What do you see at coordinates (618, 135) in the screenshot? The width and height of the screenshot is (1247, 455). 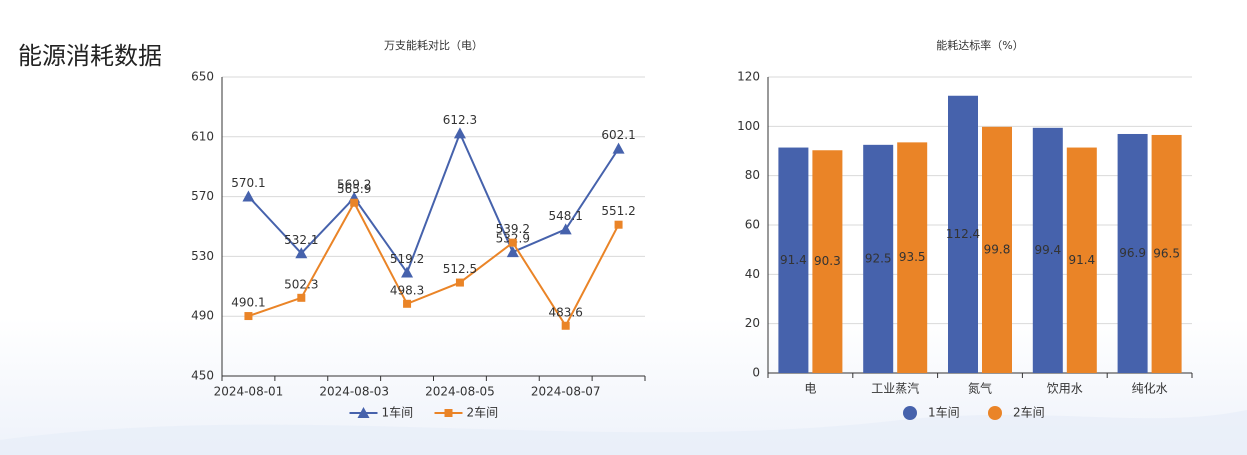 I see `value-label: 602.1` at bounding box center [618, 135].